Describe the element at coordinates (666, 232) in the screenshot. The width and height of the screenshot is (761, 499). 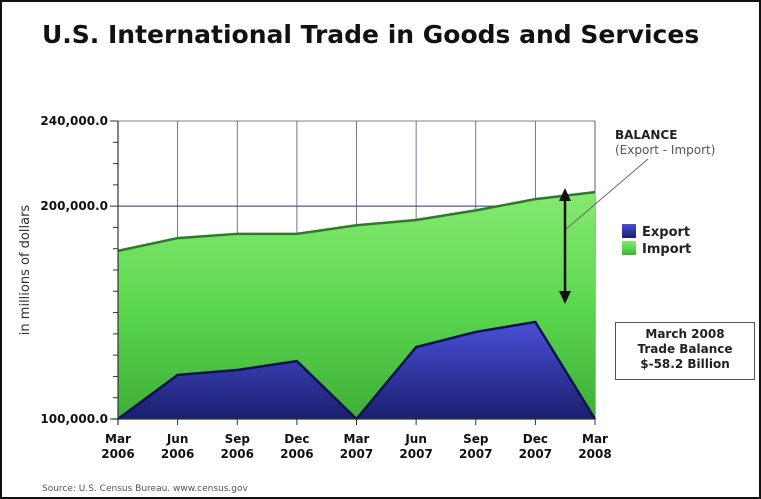
I see `legend-label-export: Export` at that location.